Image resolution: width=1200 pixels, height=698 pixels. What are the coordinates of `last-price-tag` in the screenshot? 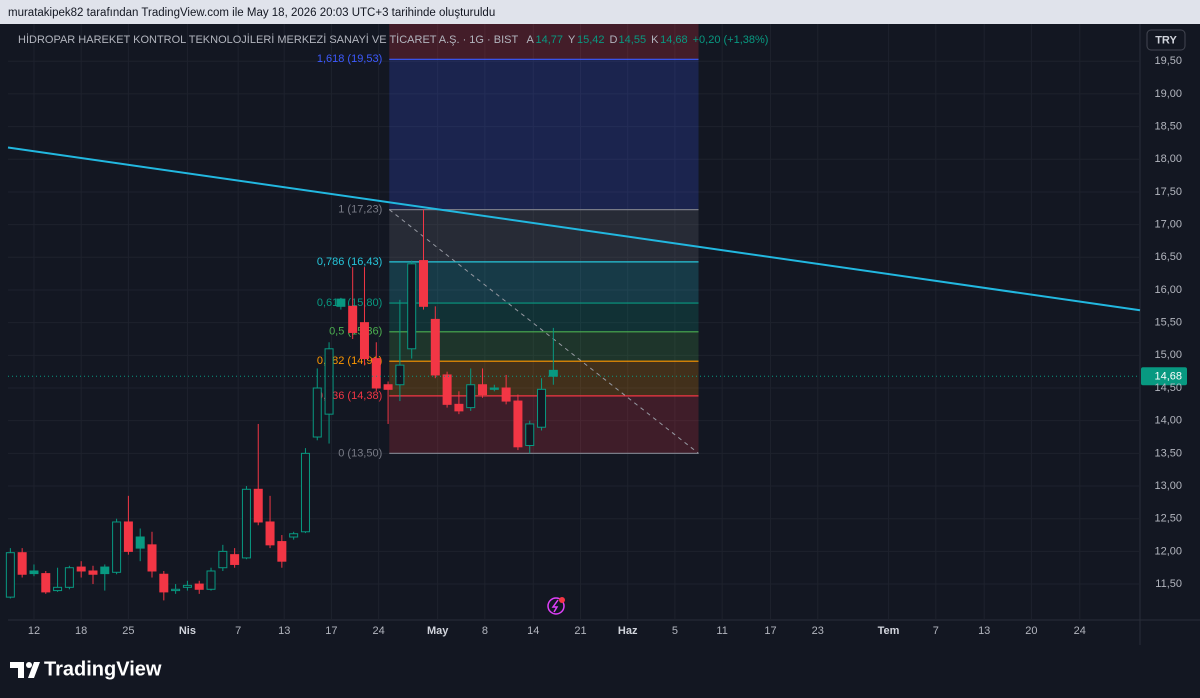 It's located at (1164, 376).